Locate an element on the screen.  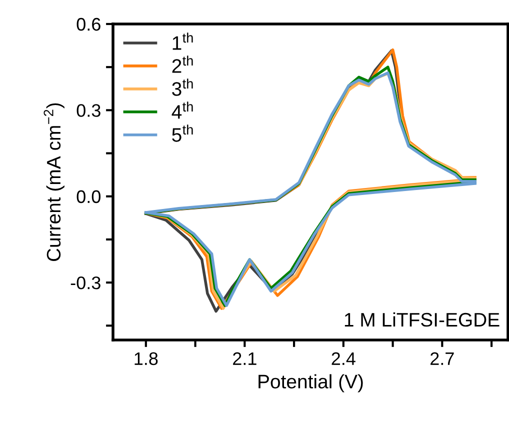
x-tick-label: 2.4 is located at coordinates (344, 358).